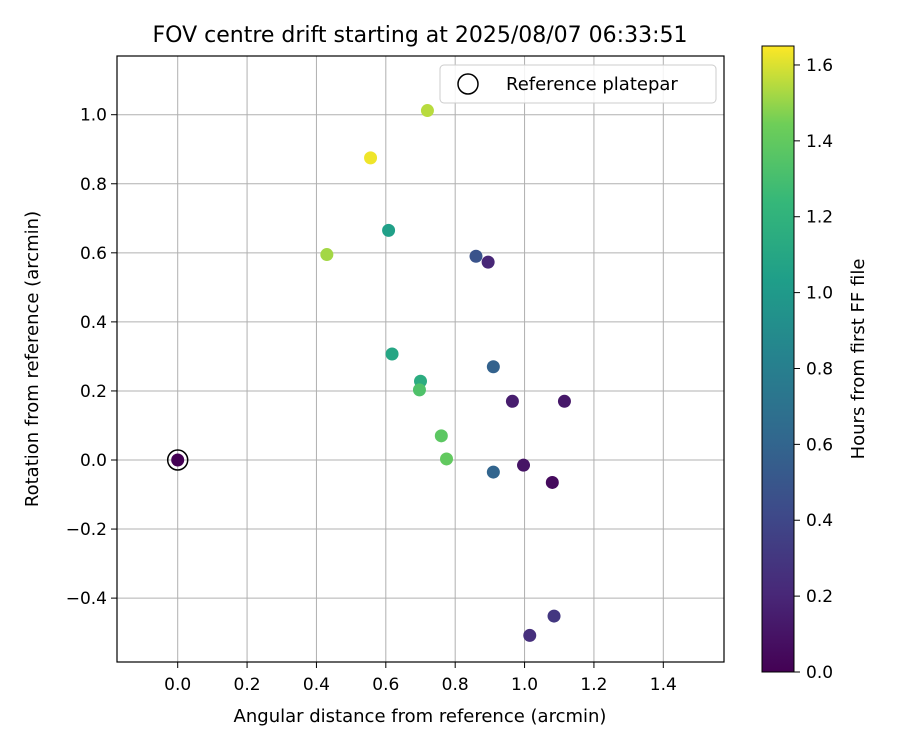  Describe the element at coordinates (819, 218) in the screenshot. I see `colorbar-tick-label: 1.2` at that location.